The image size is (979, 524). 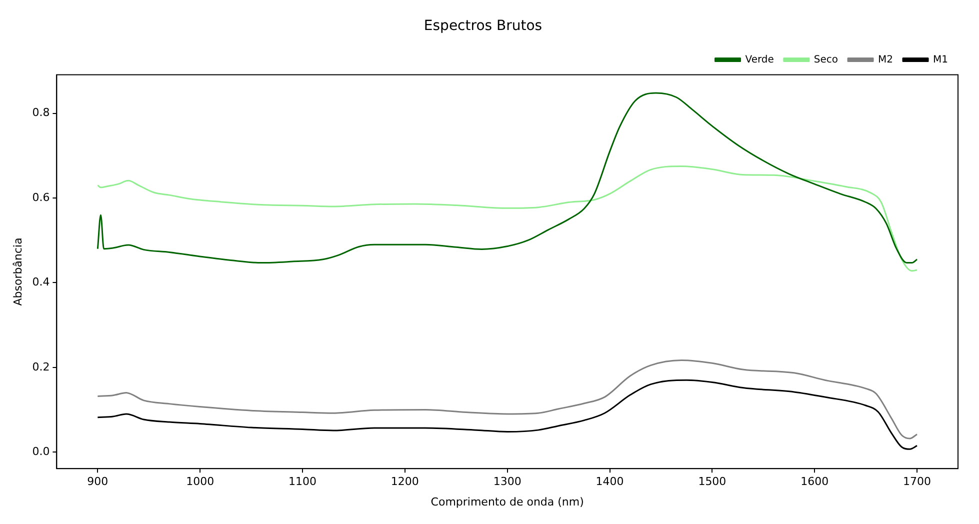 I want to click on legend-label: Seco, so click(x=826, y=60).